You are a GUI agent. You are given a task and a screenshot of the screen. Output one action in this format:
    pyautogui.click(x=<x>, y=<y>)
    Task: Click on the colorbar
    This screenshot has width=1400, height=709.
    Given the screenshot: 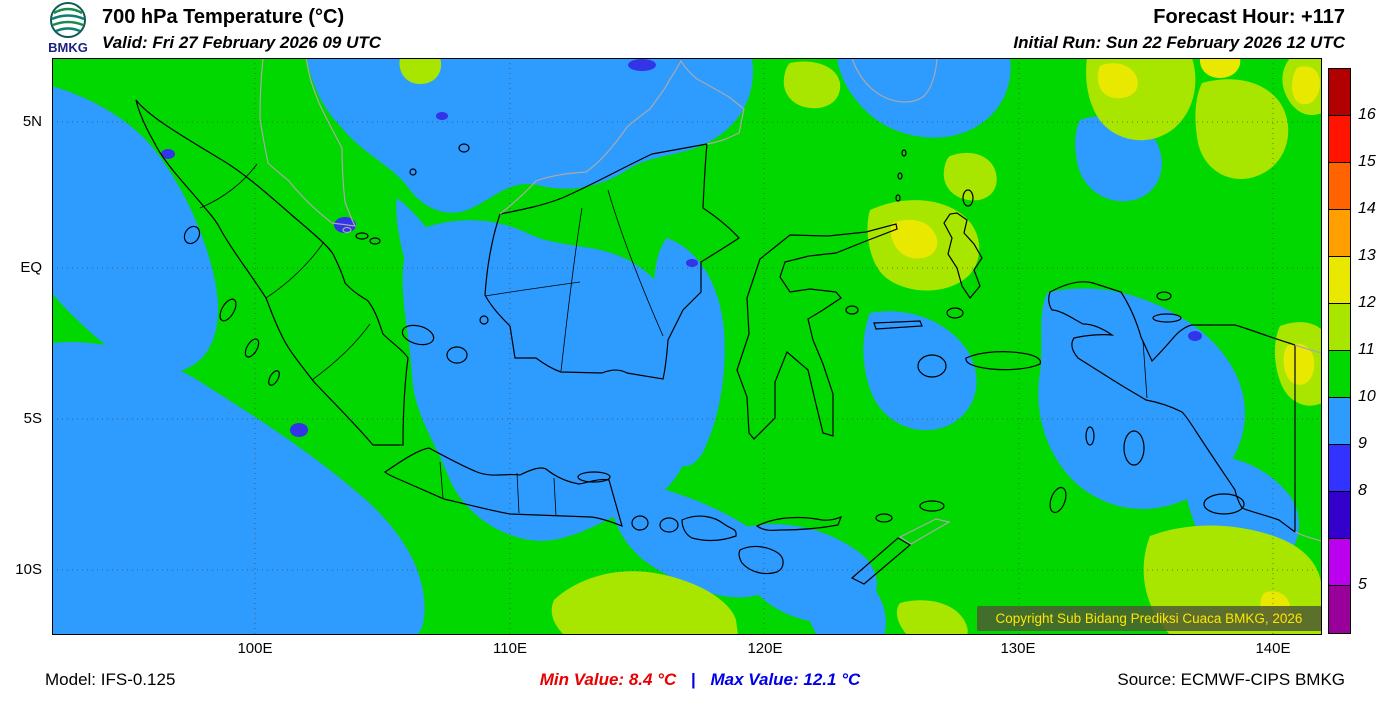 What is the action you would take?
    pyautogui.click(x=1339, y=351)
    